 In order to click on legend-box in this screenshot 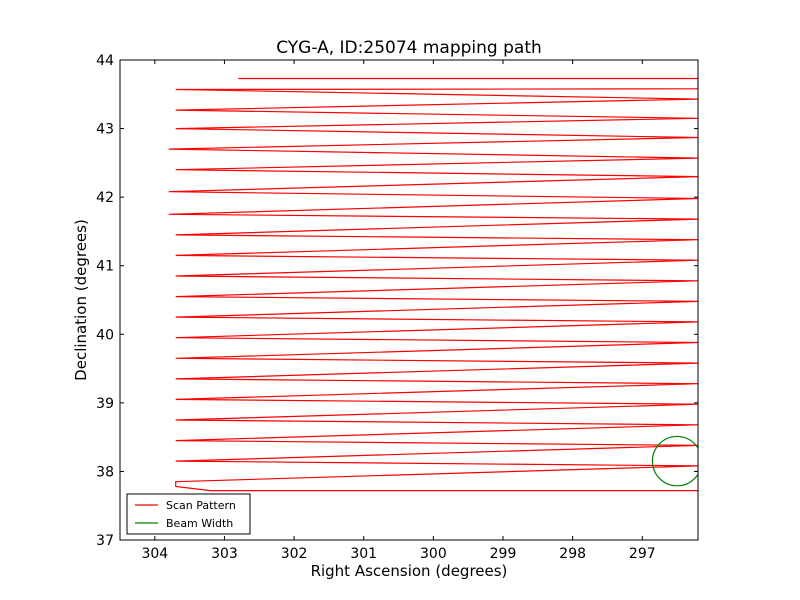, I will do `click(188, 514)`.